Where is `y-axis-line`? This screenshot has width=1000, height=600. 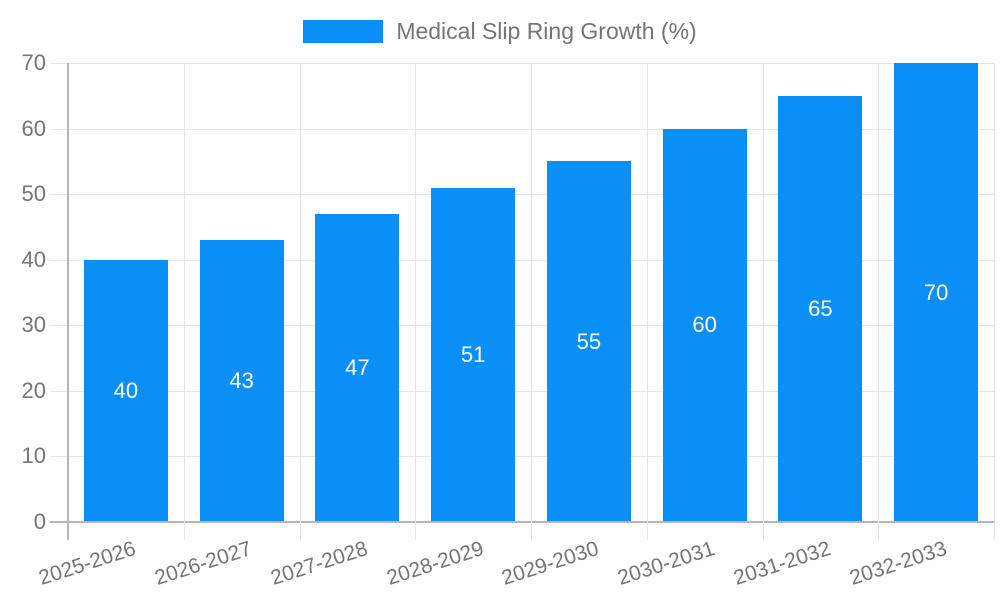
y-axis-line is located at coordinates (68, 301).